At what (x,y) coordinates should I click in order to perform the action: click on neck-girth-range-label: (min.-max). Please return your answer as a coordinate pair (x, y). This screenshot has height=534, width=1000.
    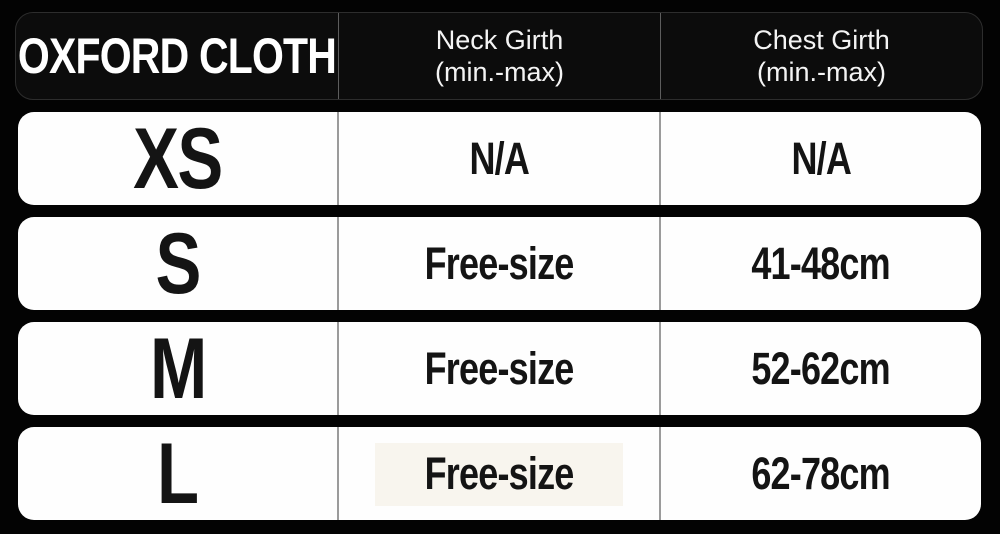
    Looking at the image, I should click on (499, 72).